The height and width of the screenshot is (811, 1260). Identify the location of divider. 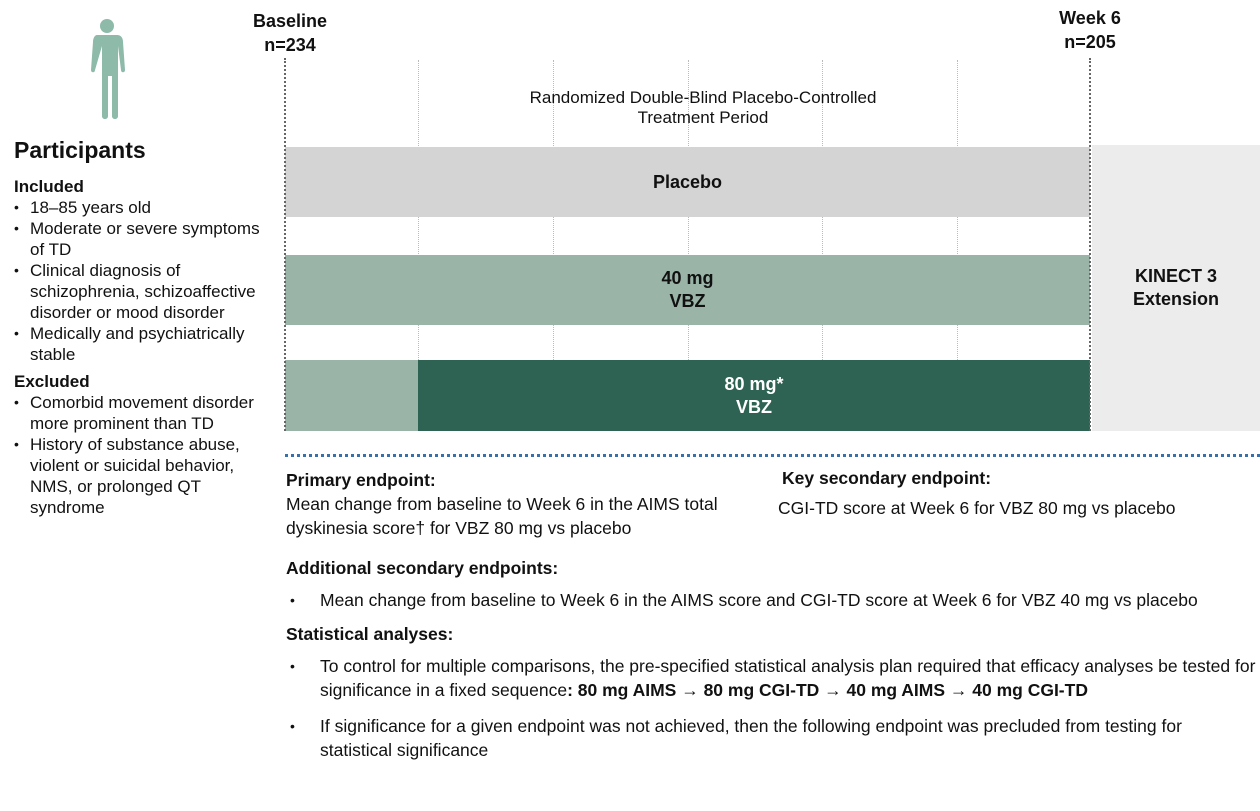
(772, 455).